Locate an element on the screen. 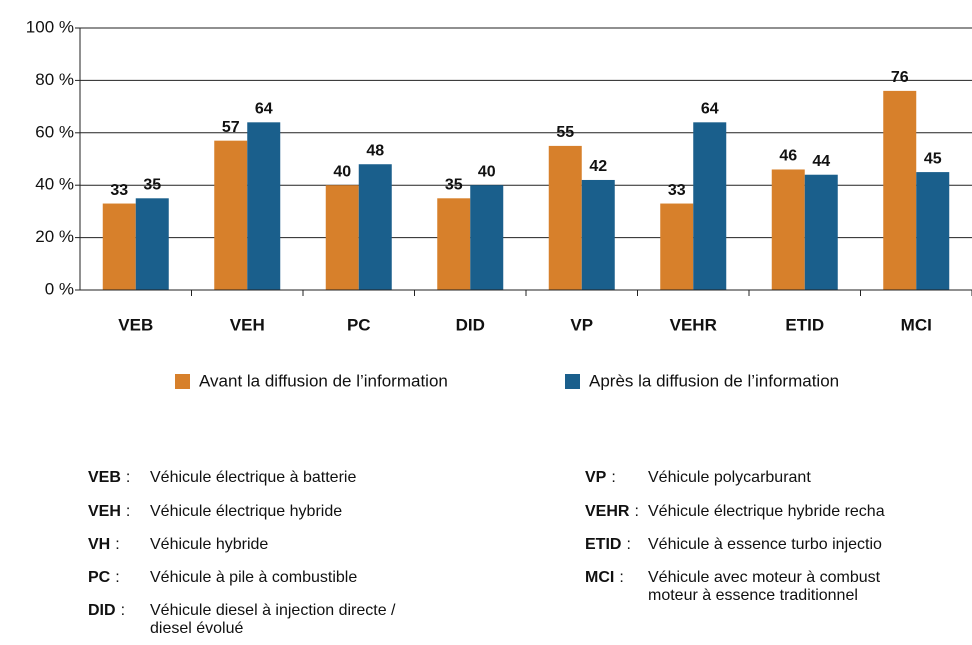 This screenshot has width=972, height=645. glossary-text: Véhicule à essence turbo injectio is located at coordinates (765, 544).